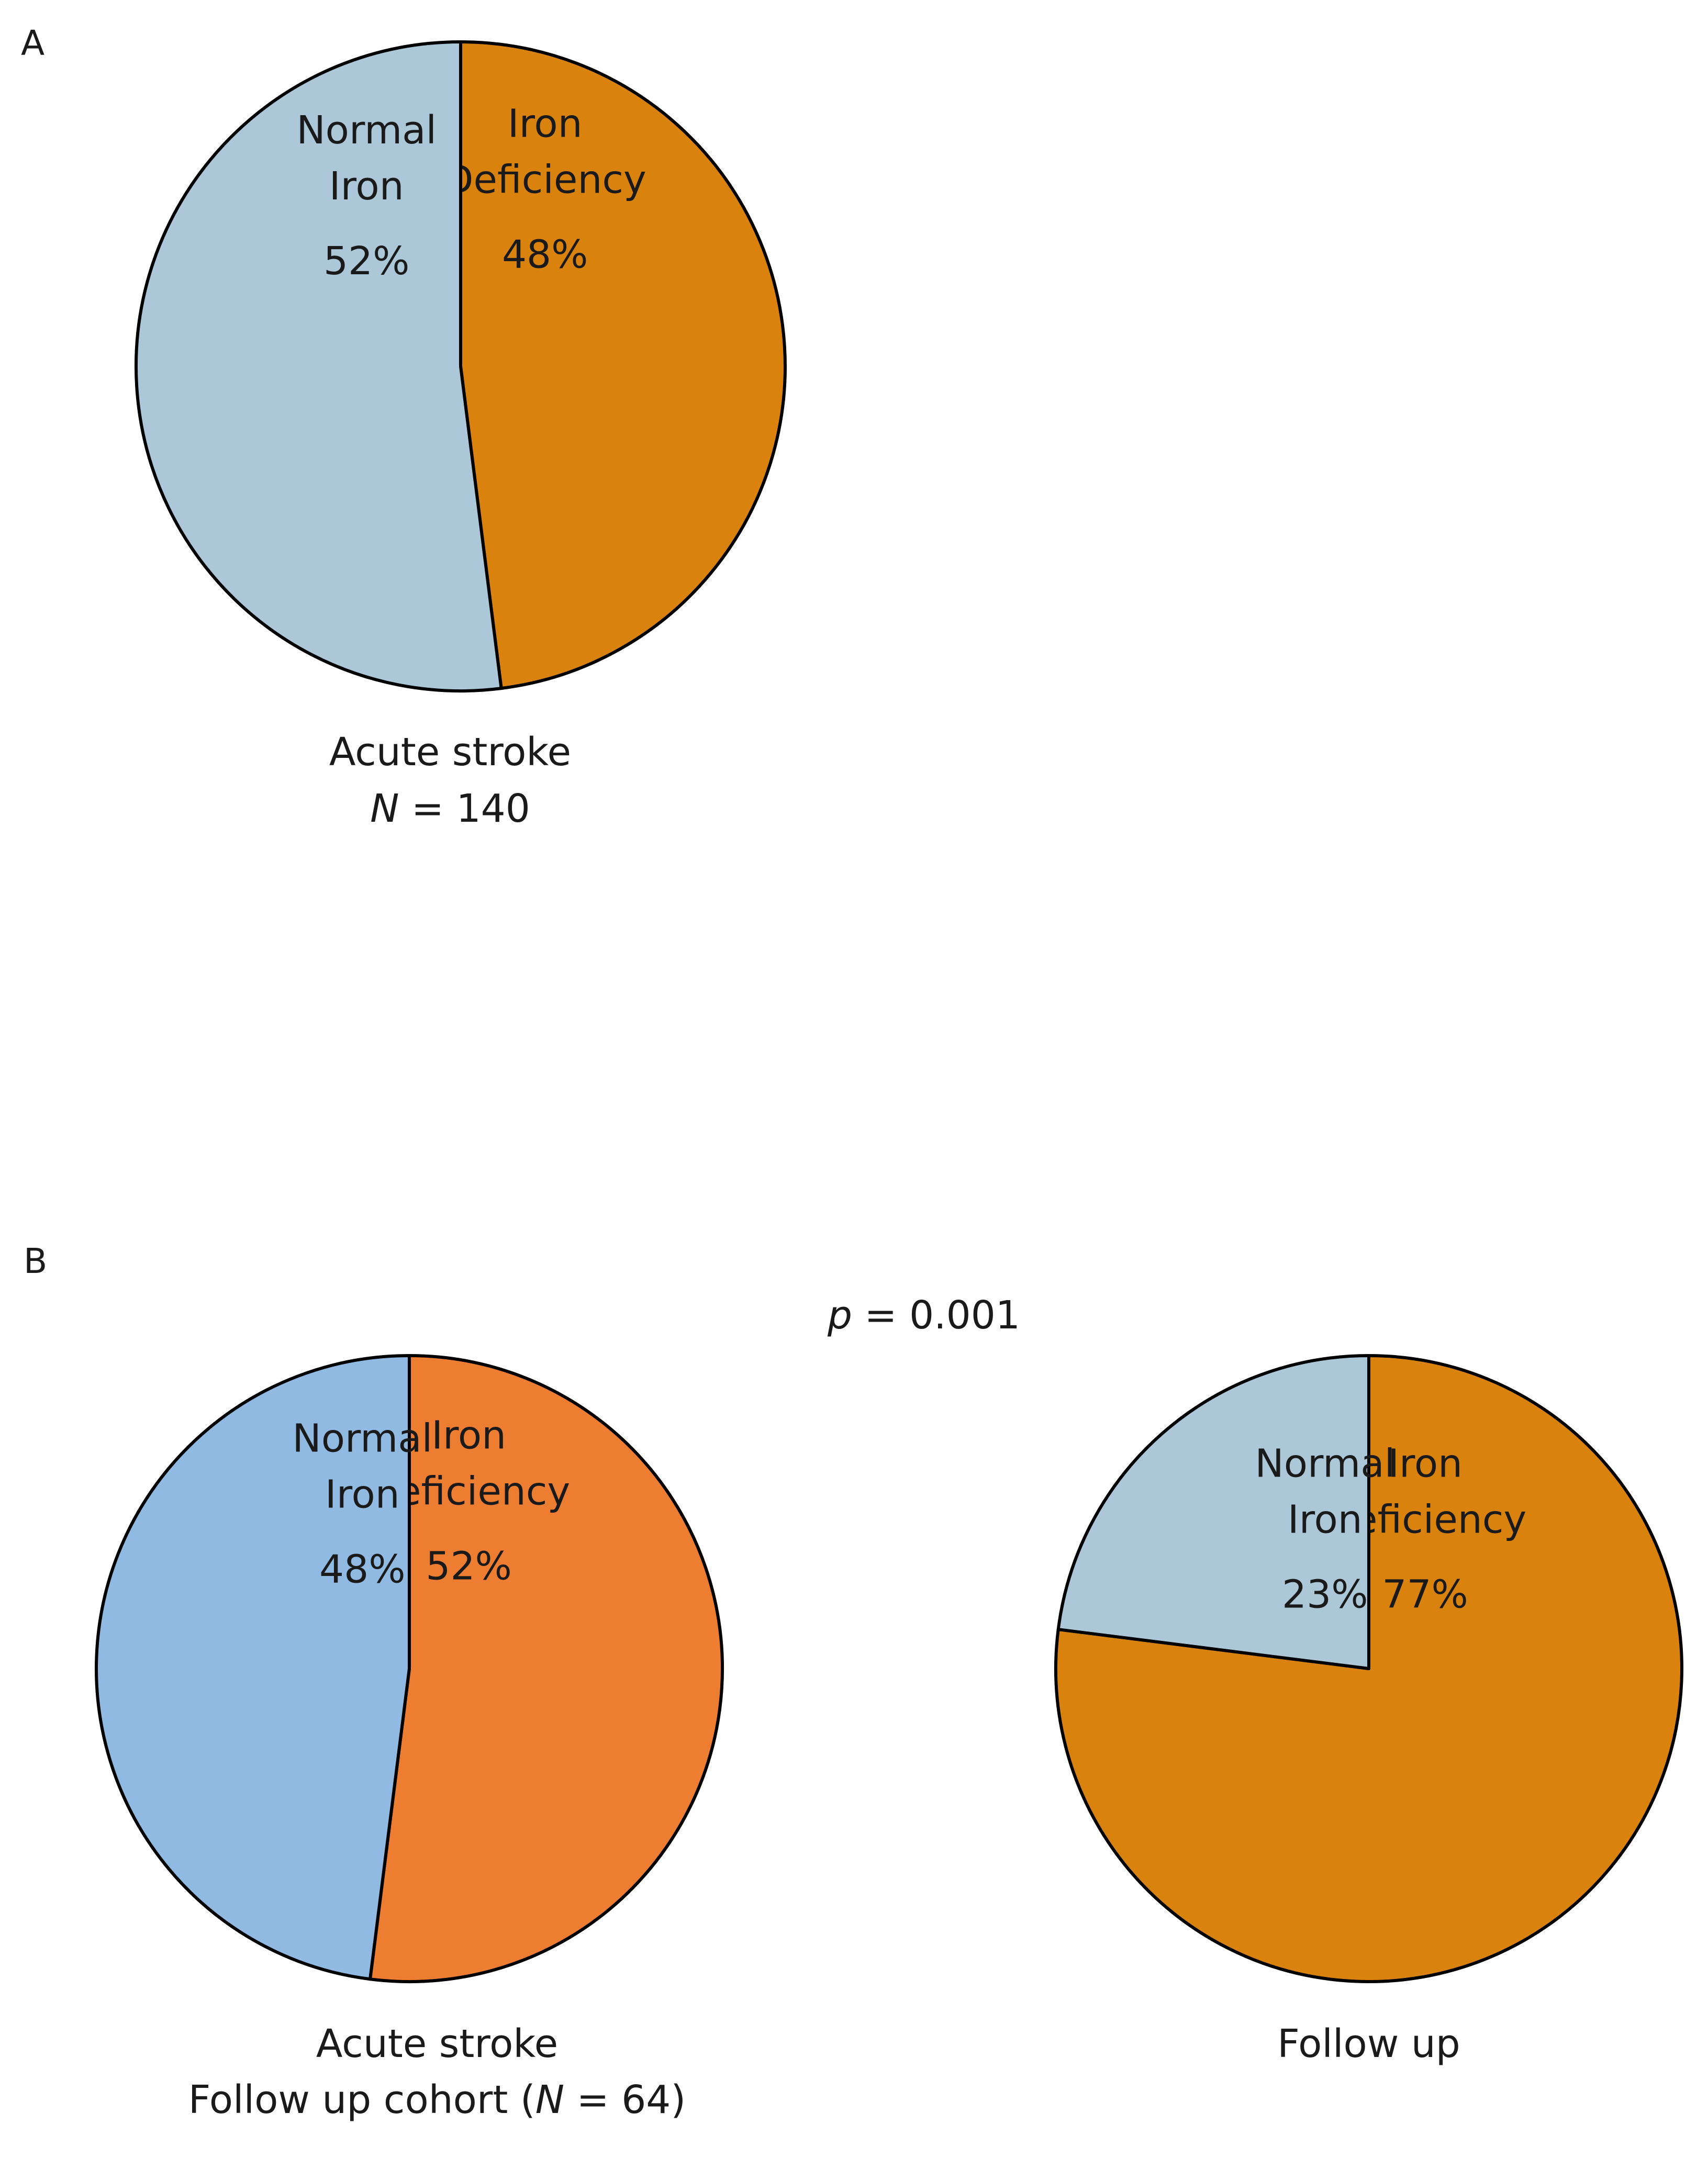 The width and height of the screenshot is (1708, 2158). I want to click on cohort-n-symbol: N, so click(549, 2099).